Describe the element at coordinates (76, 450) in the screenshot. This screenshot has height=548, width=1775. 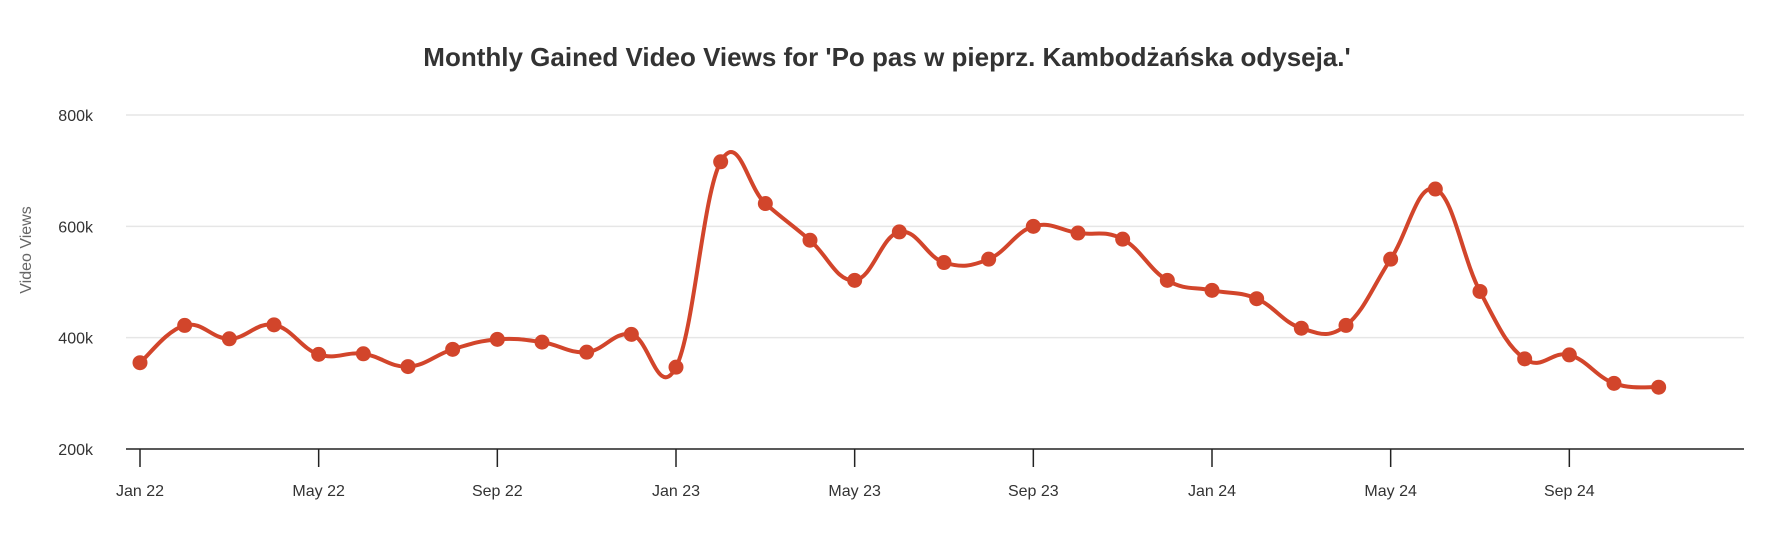
I see `y-tick-label: 200k` at that location.